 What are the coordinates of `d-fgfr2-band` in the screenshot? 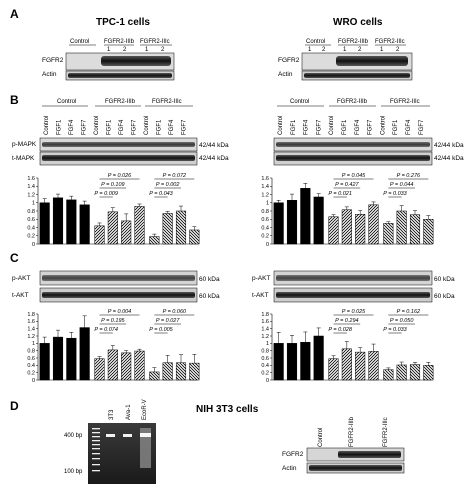 It's located at (369, 454).